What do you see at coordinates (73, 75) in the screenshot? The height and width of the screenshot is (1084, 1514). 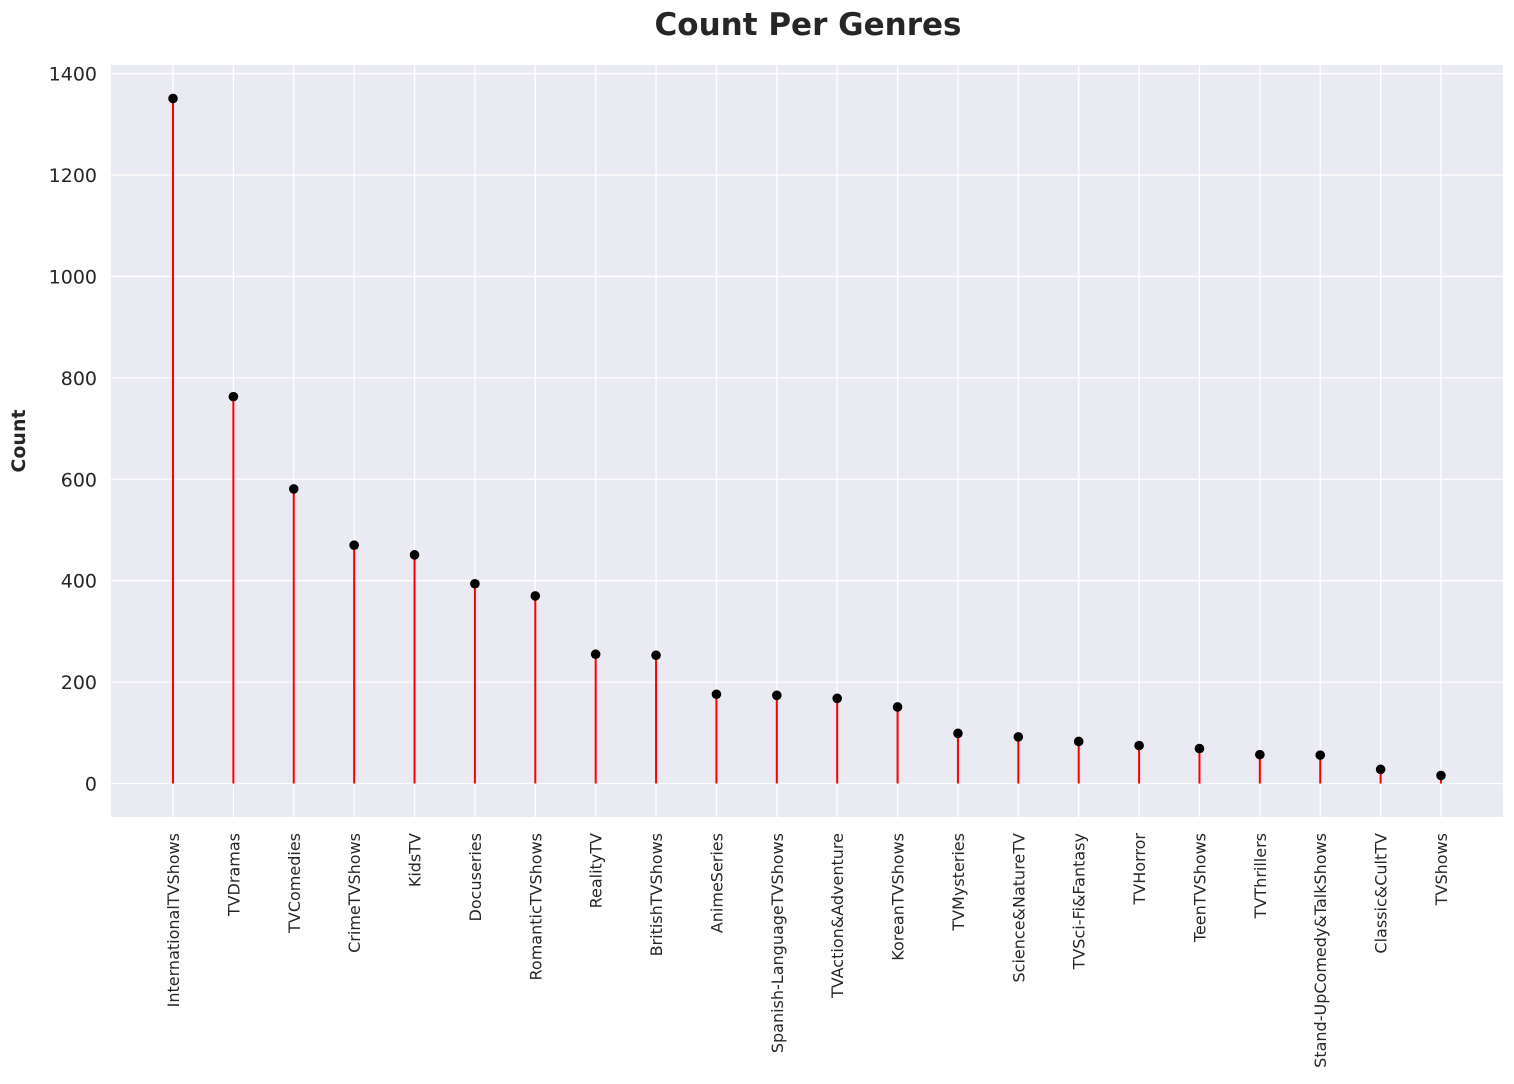 I see `y-tick-label: 1400` at bounding box center [73, 75].